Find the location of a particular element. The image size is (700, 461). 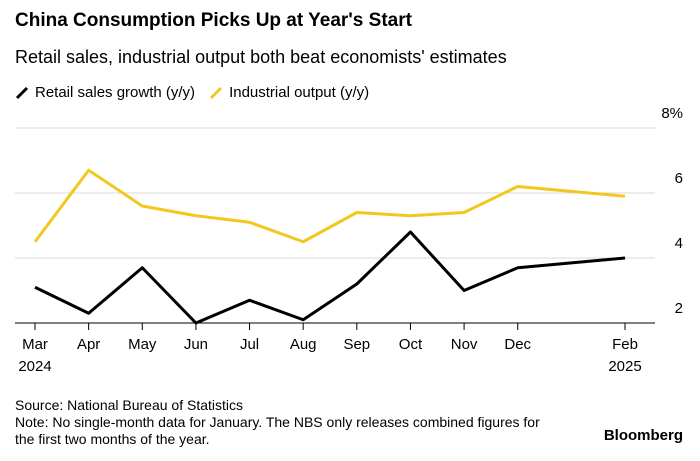

x-tick-label: Jun is located at coordinates (195, 344).